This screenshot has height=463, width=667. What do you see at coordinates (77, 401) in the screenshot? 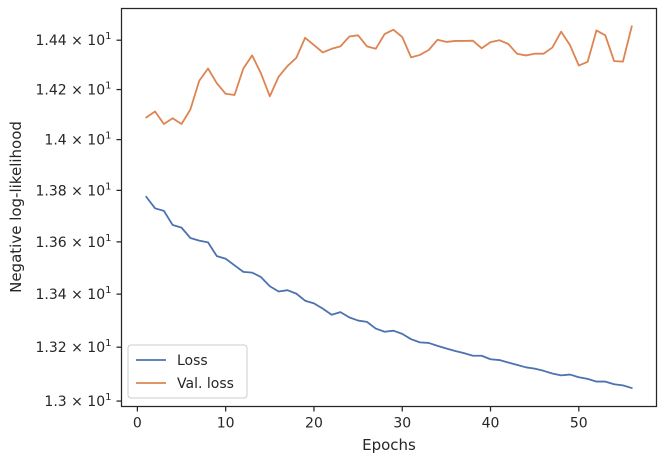
I see `y-tick-label: 1.3 × 10¹` at bounding box center [77, 401].